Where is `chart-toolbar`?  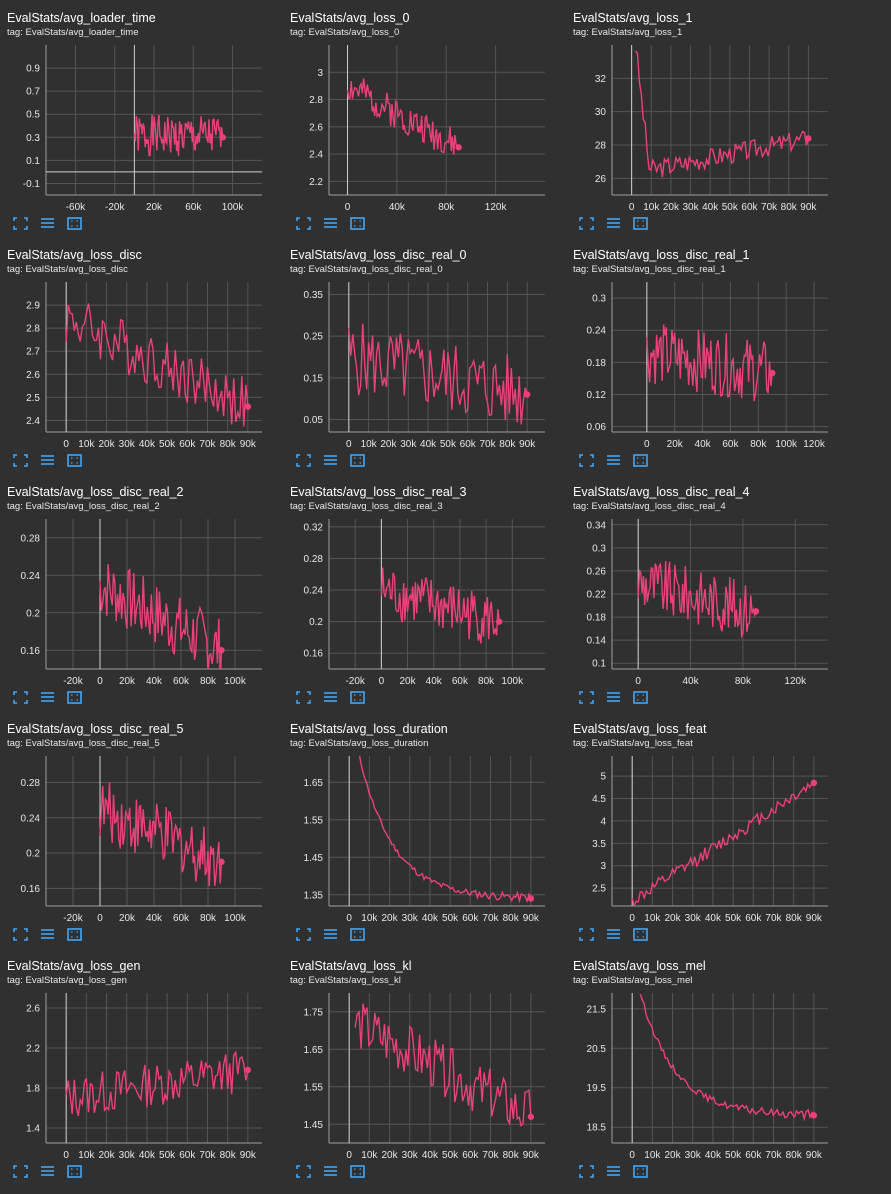
chart-toolbar is located at coordinates (47, 1171).